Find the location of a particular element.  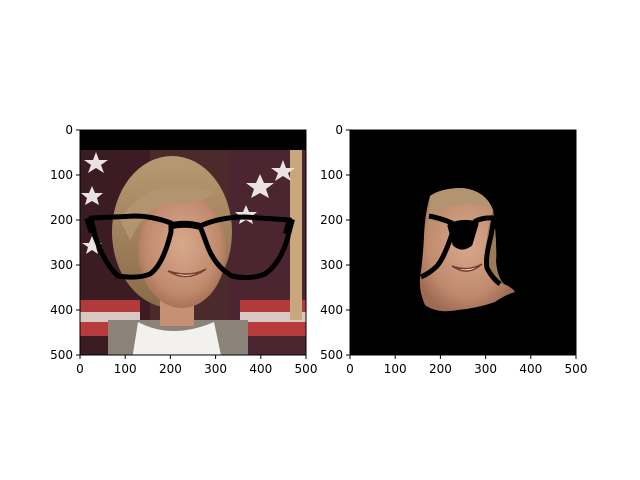

right-glasses-overlay is located at coordinates (460, 249).